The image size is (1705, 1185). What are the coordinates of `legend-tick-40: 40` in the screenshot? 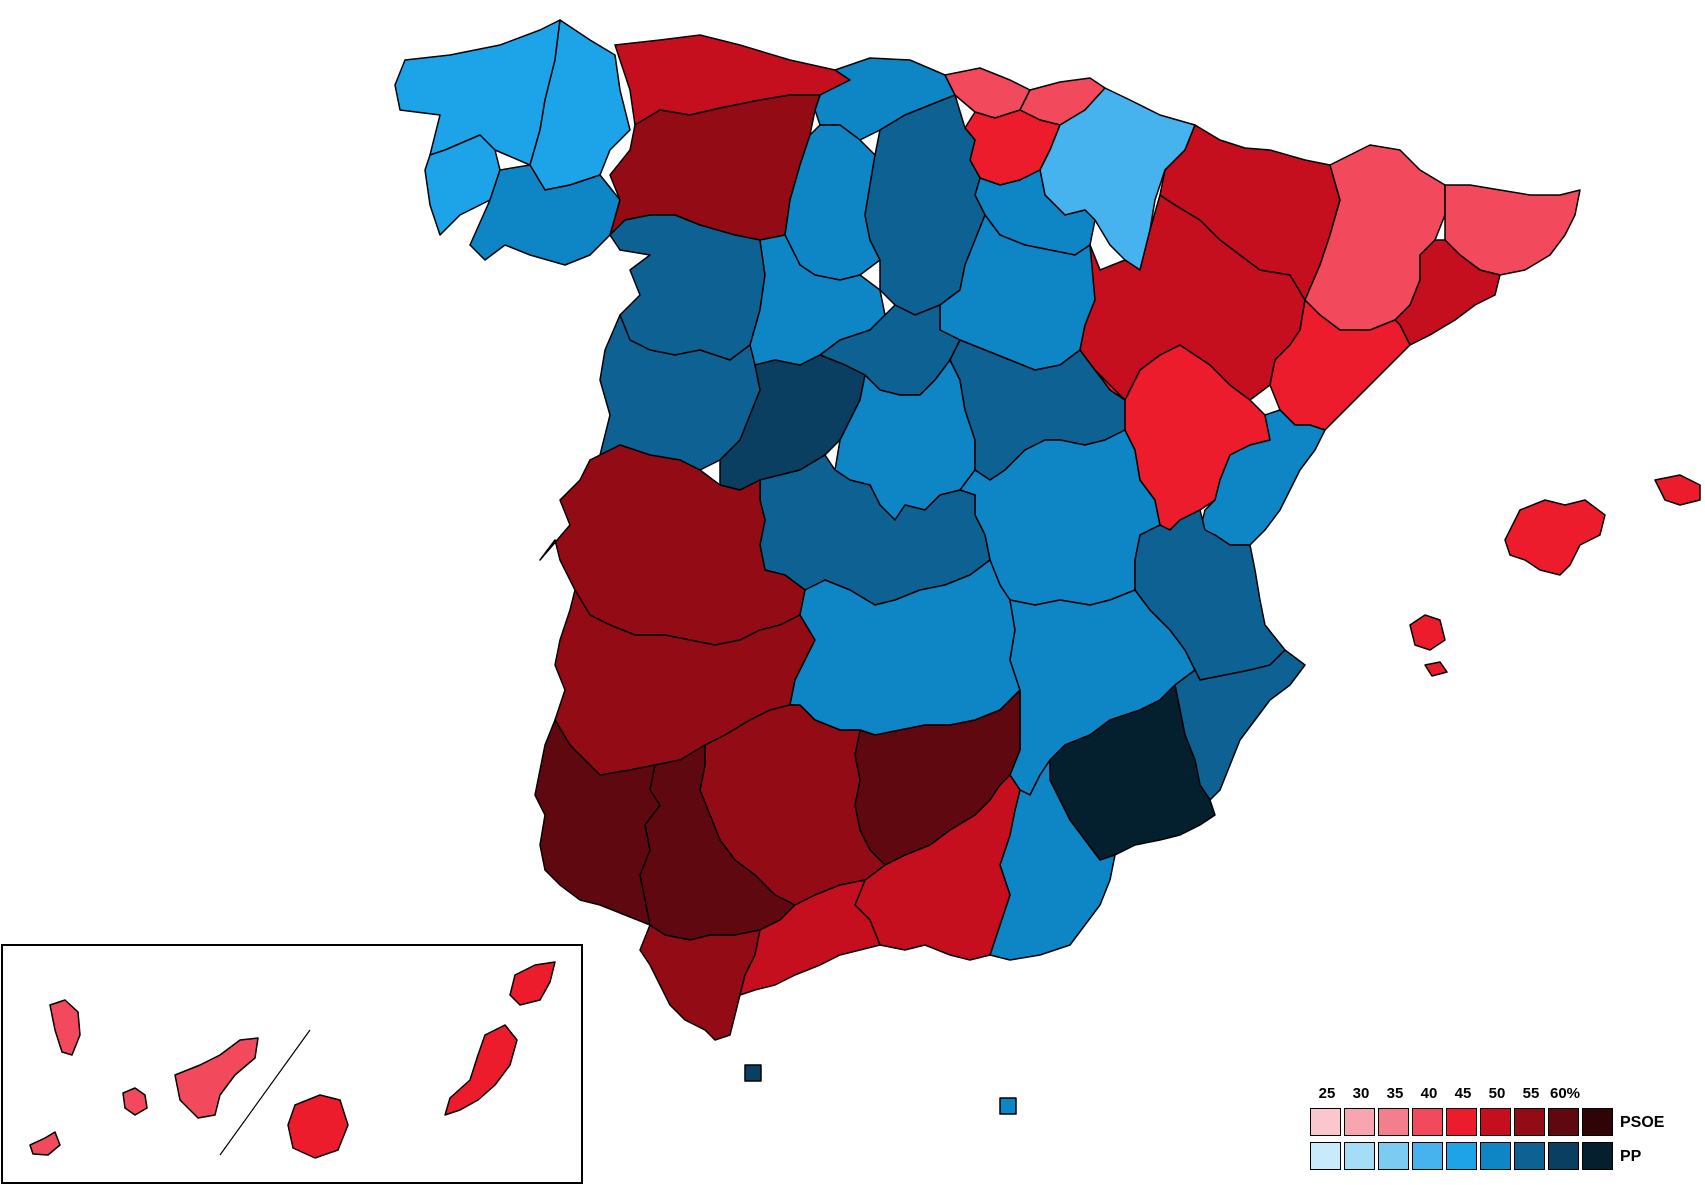 It's located at (1429, 1093).